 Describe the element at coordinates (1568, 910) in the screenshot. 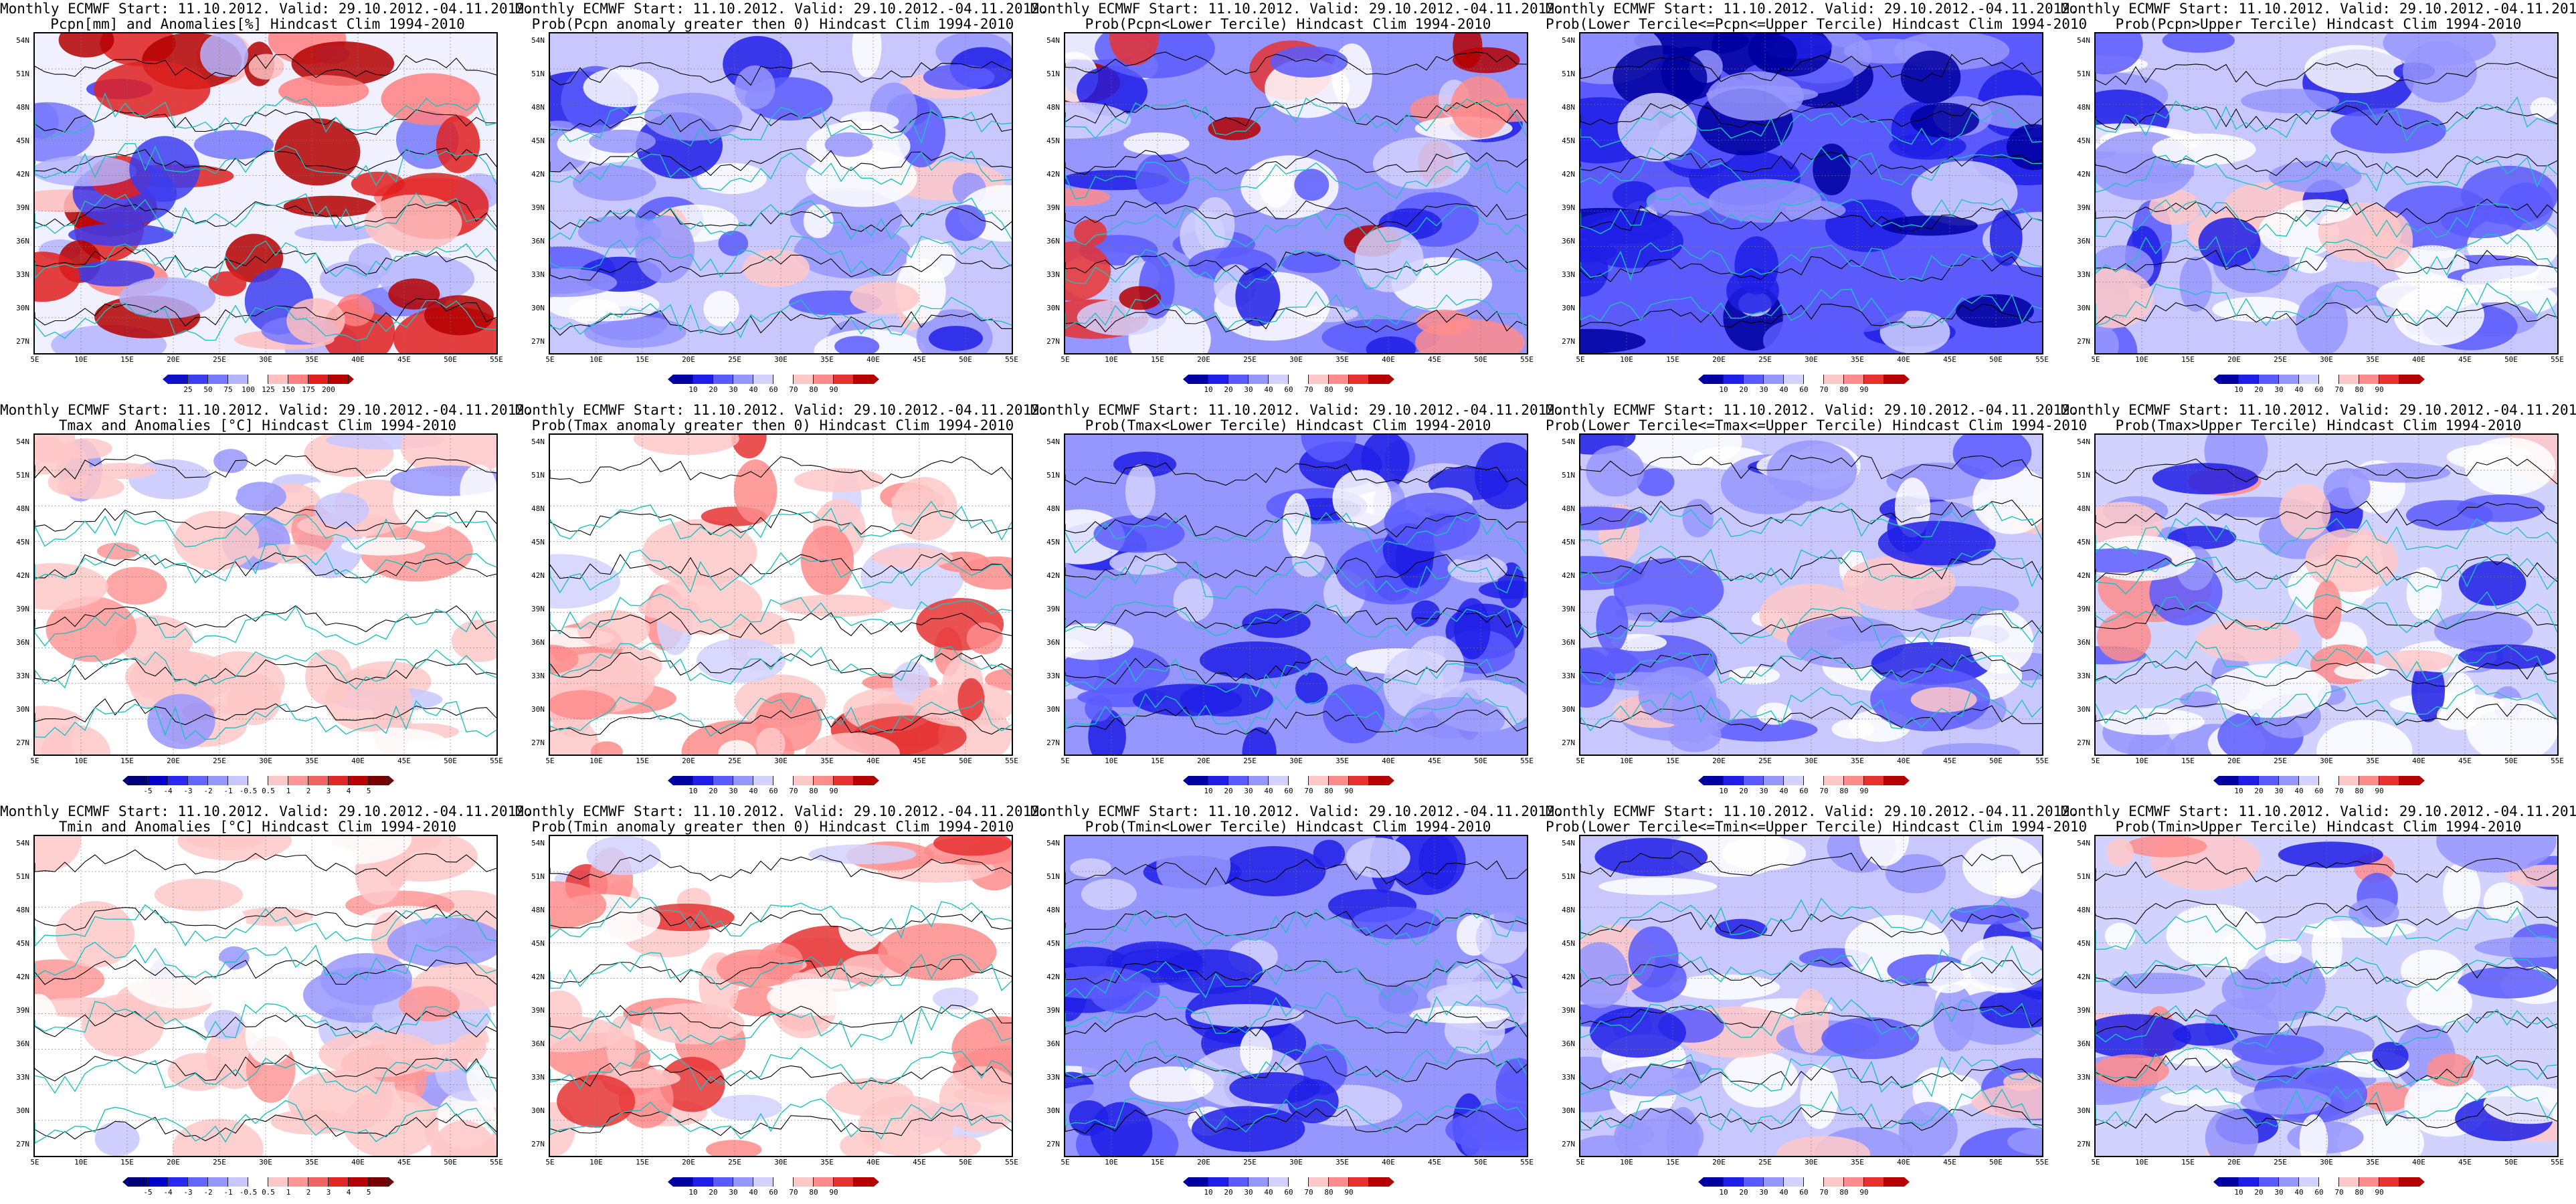

I see `latitude-tick-label: 48N` at that location.